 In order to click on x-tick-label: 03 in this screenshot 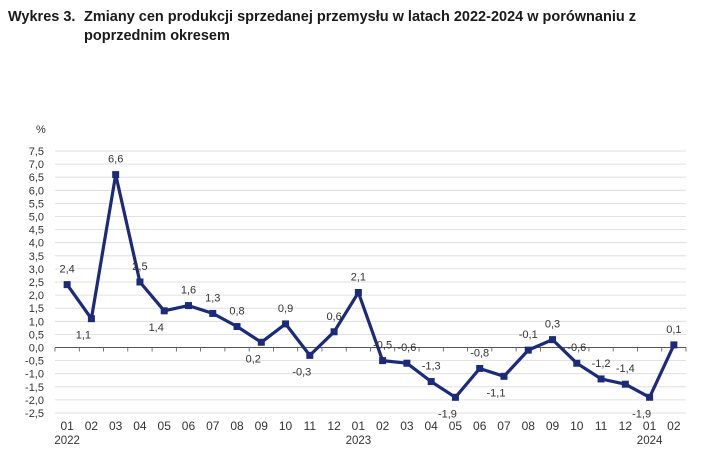, I will do `click(407, 426)`.